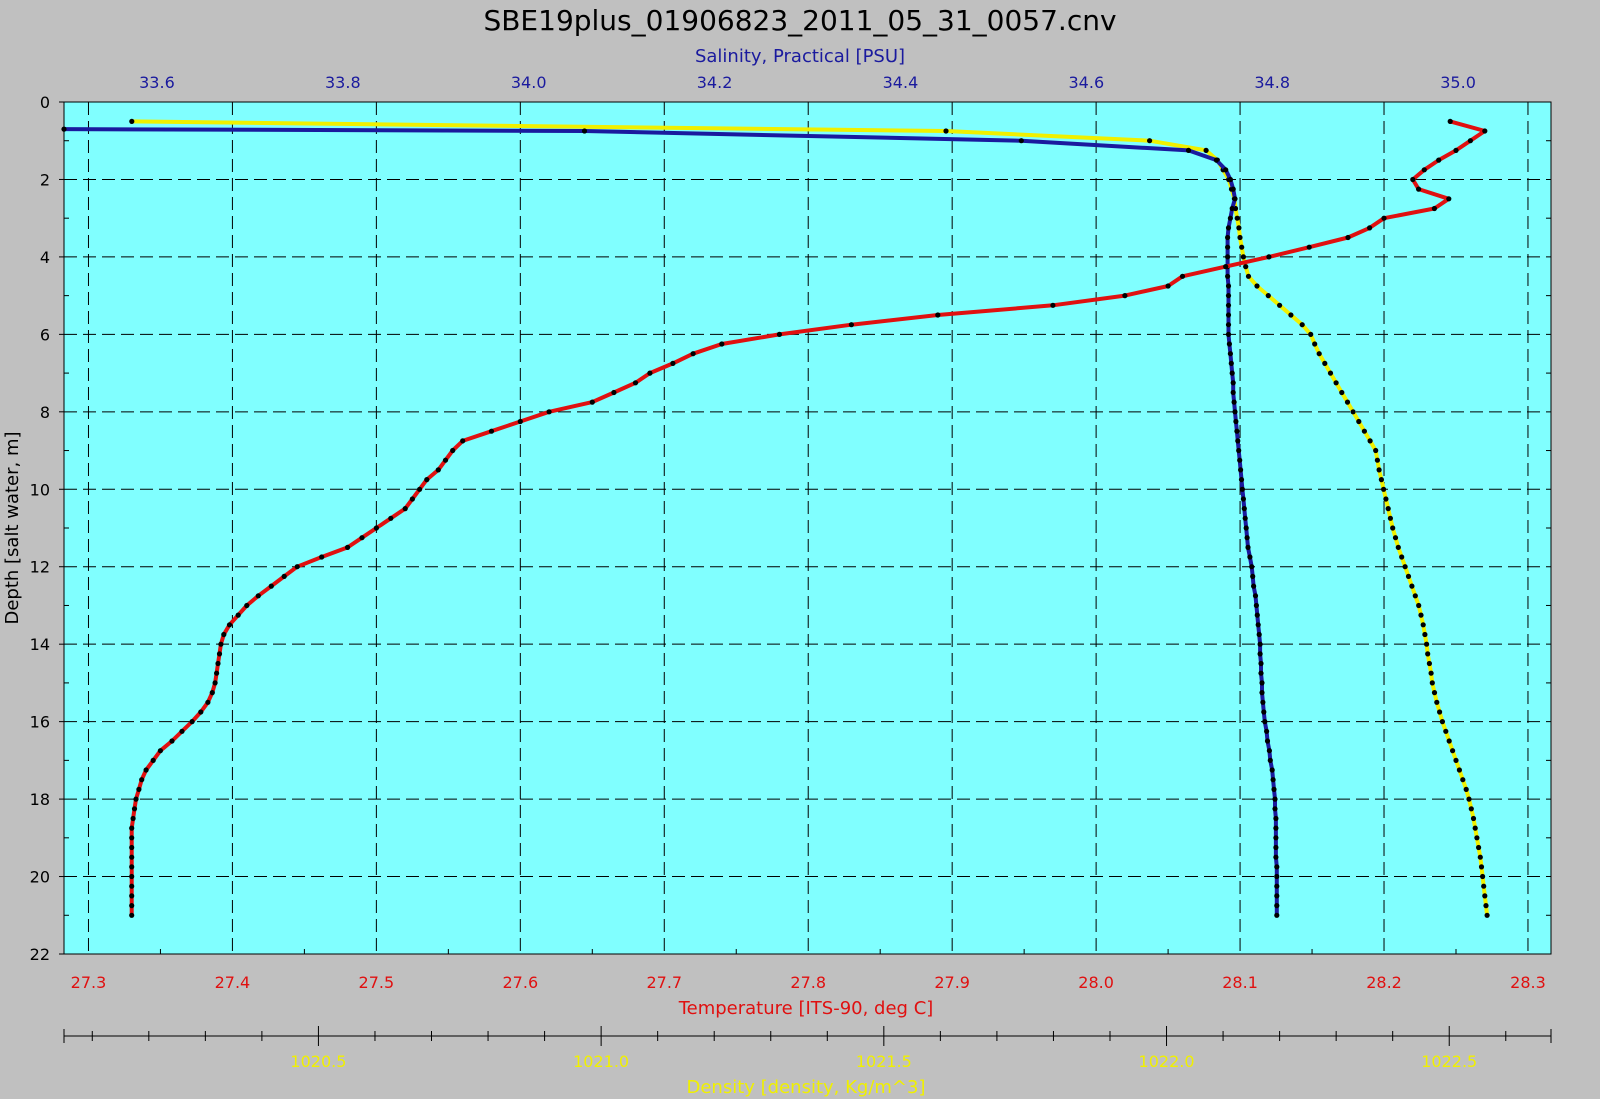 This screenshot has width=1600, height=1099. What do you see at coordinates (664, 982) in the screenshot?
I see `temperature-tick-label: 27.7` at bounding box center [664, 982].